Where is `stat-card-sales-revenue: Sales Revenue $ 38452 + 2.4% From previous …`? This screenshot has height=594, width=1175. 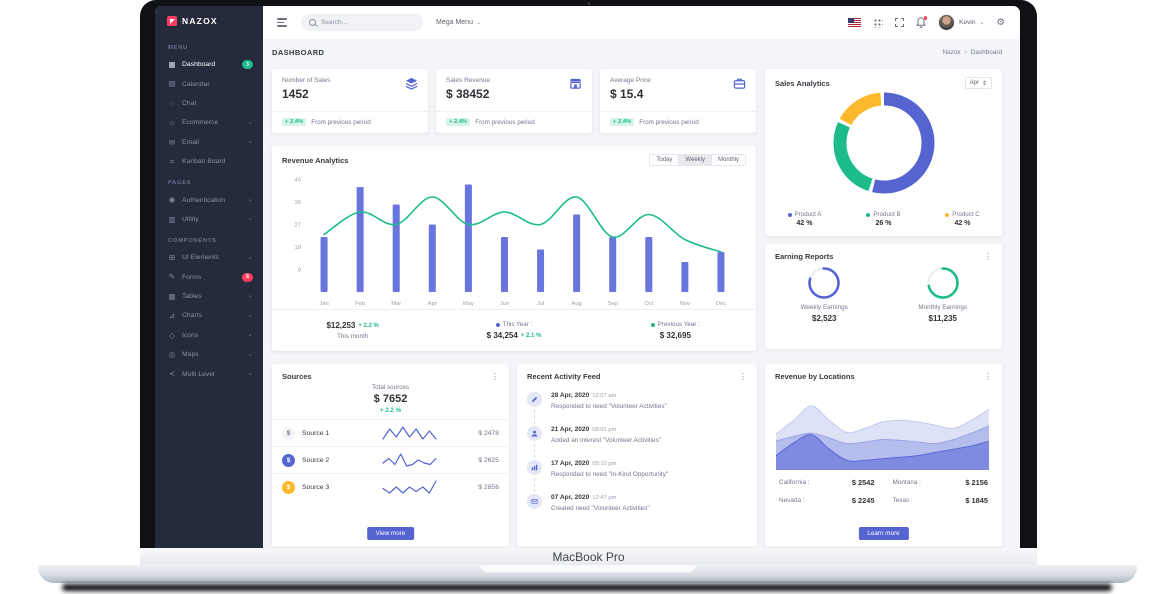 stat-card-sales-revenue: Sales Revenue $ 38452 + 2.4% From previous … is located at coordinates (514, 101).